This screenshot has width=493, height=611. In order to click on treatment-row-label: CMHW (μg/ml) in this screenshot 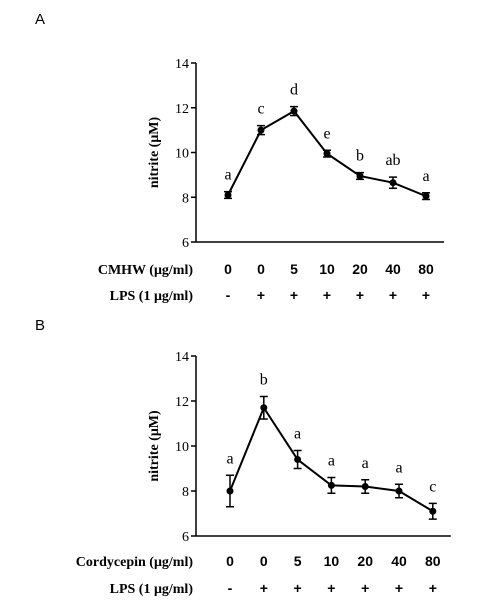, I will do `click(146, 270)`.